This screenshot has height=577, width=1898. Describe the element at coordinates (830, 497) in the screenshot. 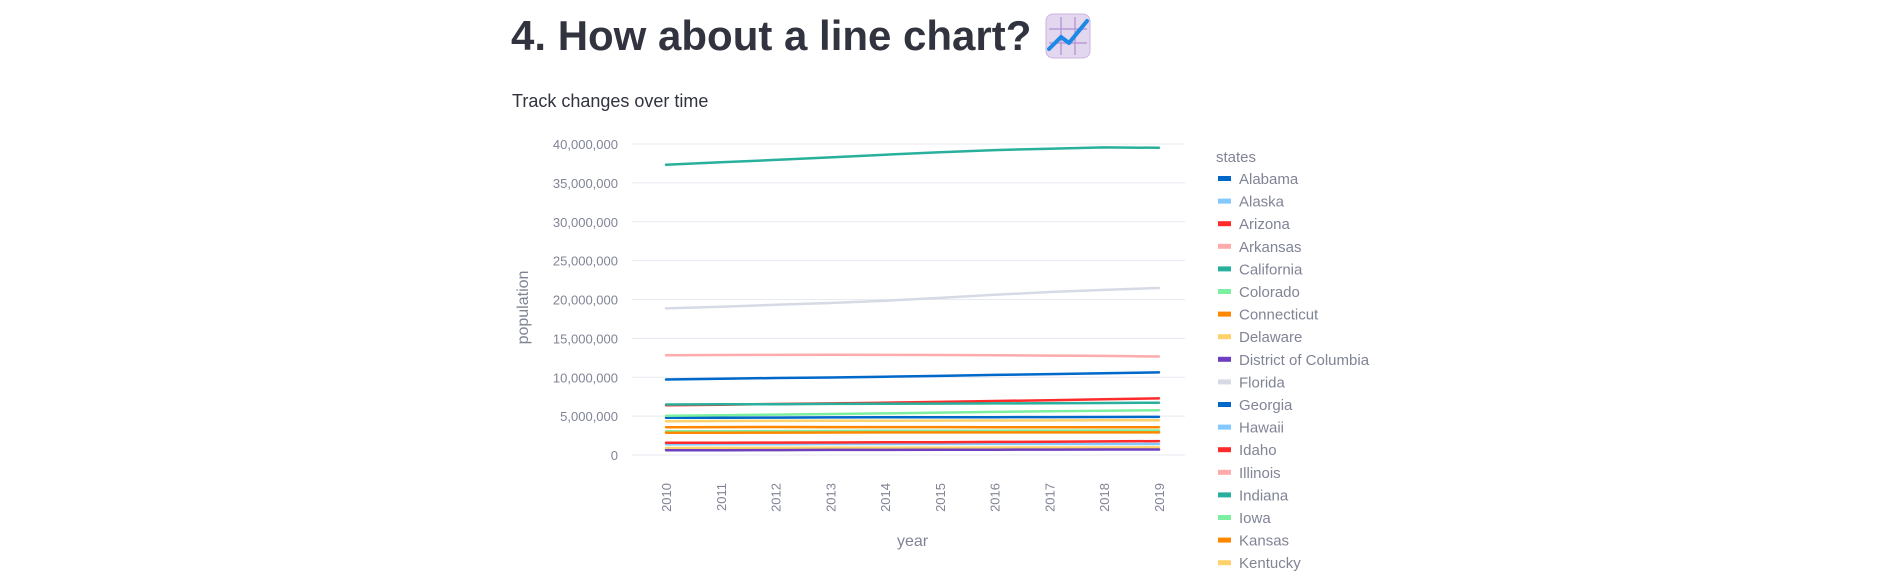

I see `x-tick-label: 2013` at that location.